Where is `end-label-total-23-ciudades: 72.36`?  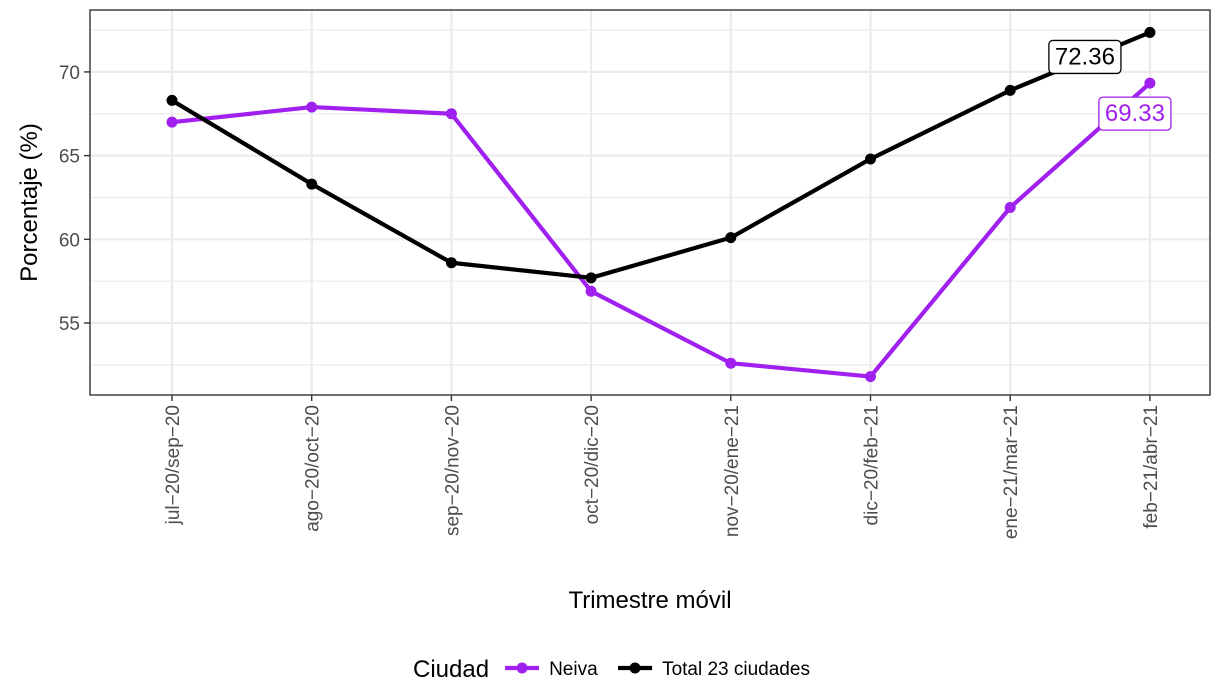
end-label-total-23-ciudades: 72.36 is located at coordinates (1085, 57).